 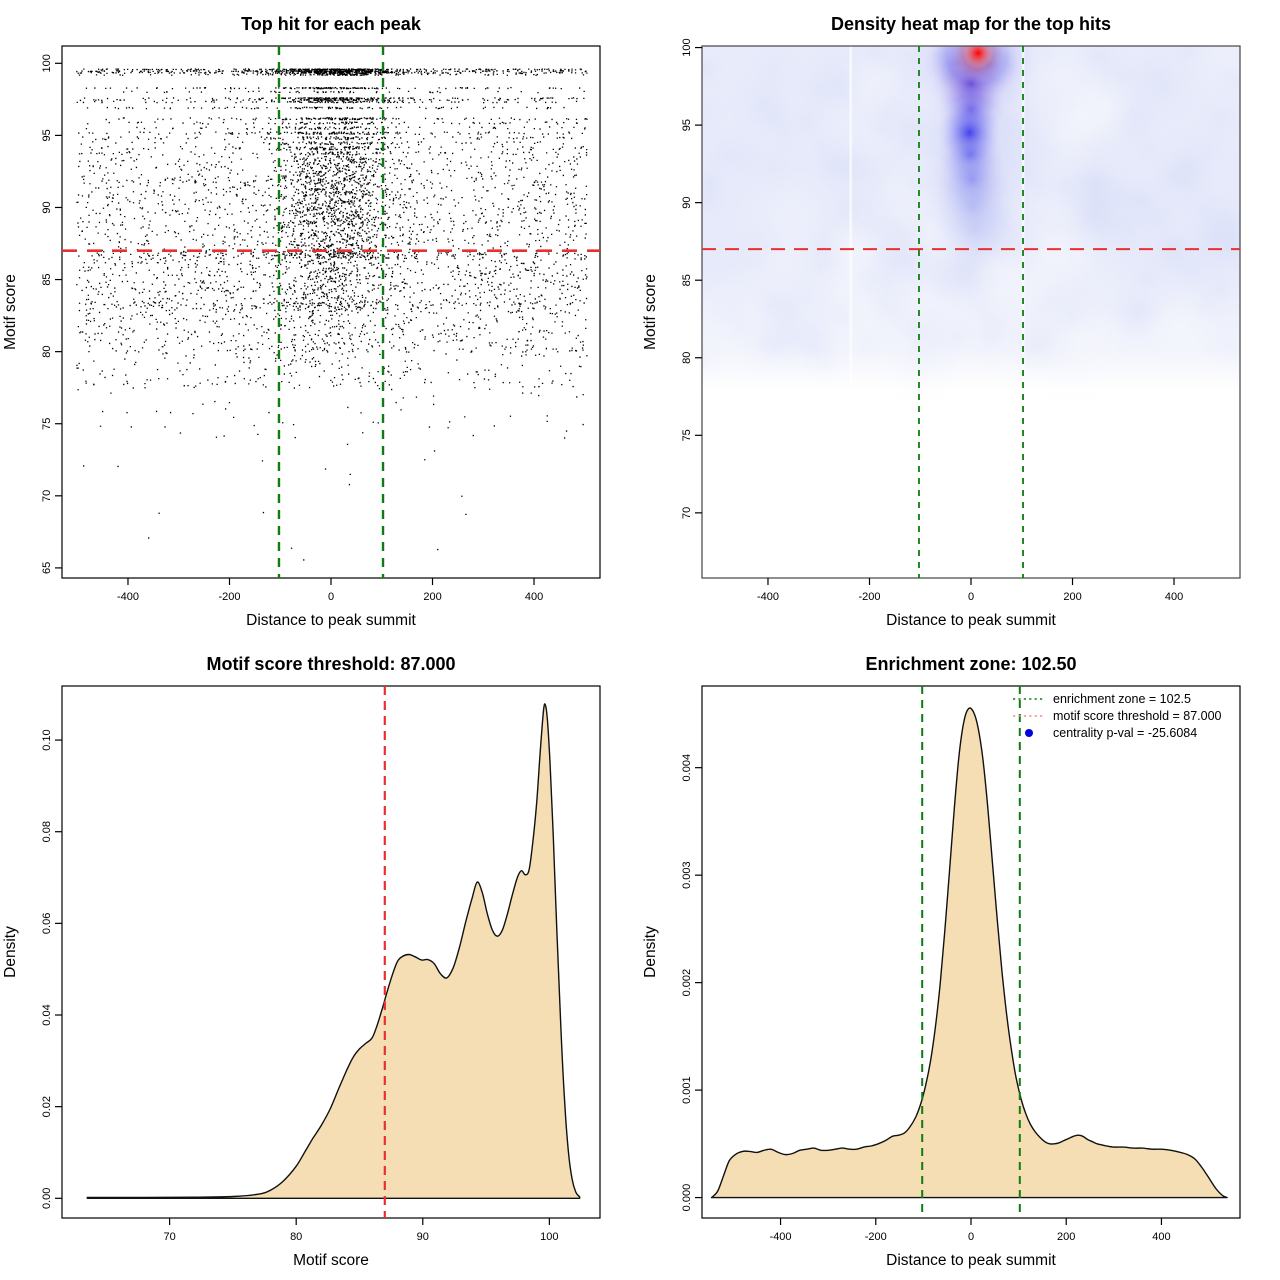 I want to click on x-tick-label: 70, so click(x=169, y=1237).